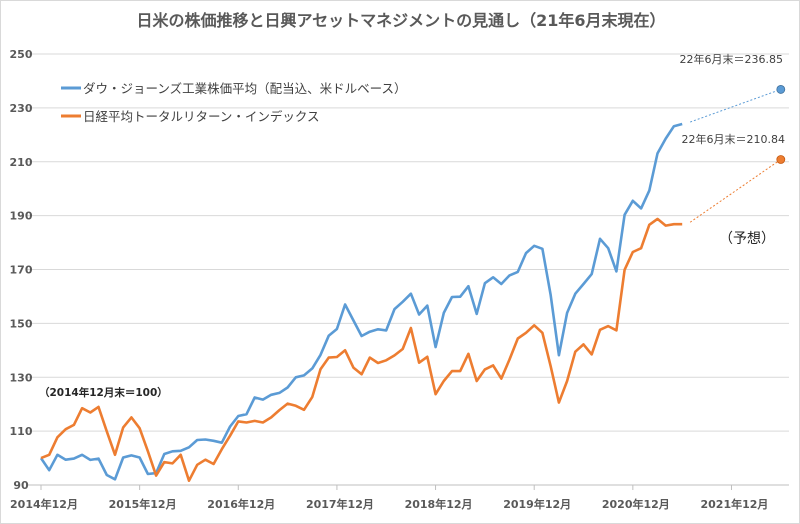  What do you see at coordinates (21, 431) in the screenshot?
I see `y-tick-label: 110` at bounding box center [21, 431].